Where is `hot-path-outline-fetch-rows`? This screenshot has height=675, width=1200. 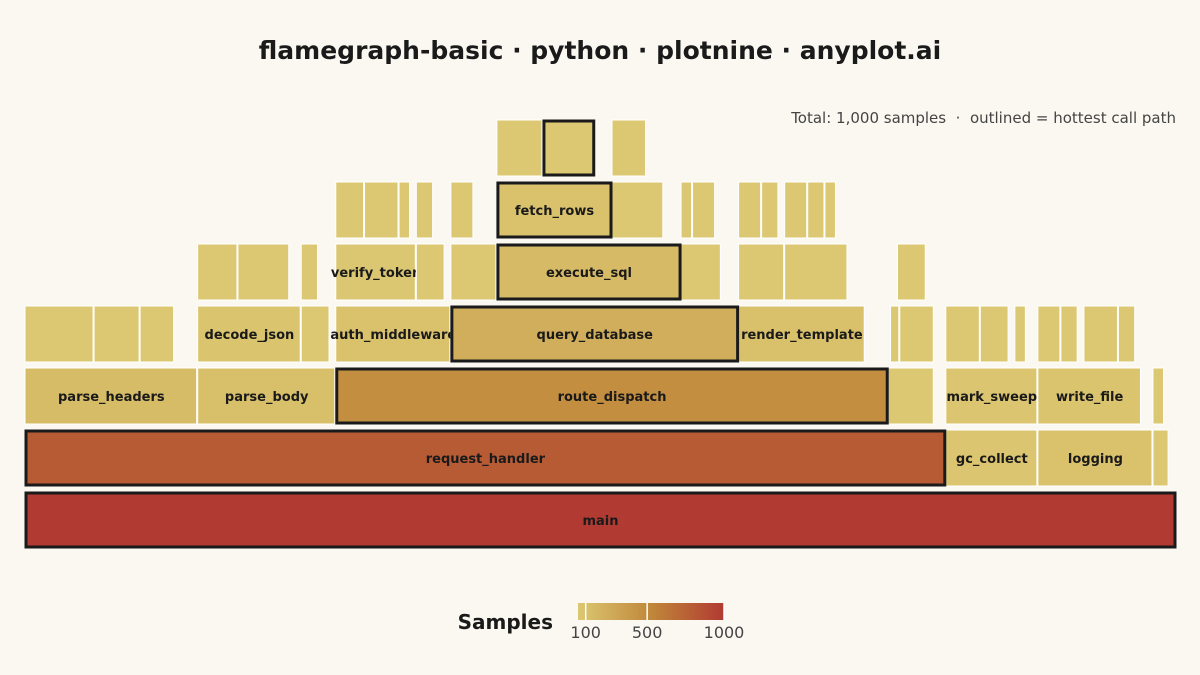
hot-path-outline-fetch-rows is located at coordinates (554, 210).